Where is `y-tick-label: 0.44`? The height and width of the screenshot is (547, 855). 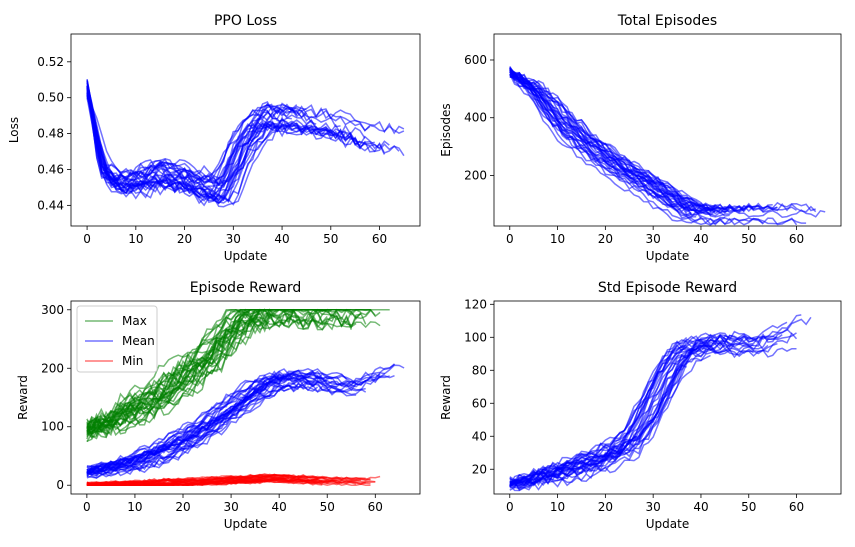 y-tick-label: 0.44 is located at coordinates (50, 205).